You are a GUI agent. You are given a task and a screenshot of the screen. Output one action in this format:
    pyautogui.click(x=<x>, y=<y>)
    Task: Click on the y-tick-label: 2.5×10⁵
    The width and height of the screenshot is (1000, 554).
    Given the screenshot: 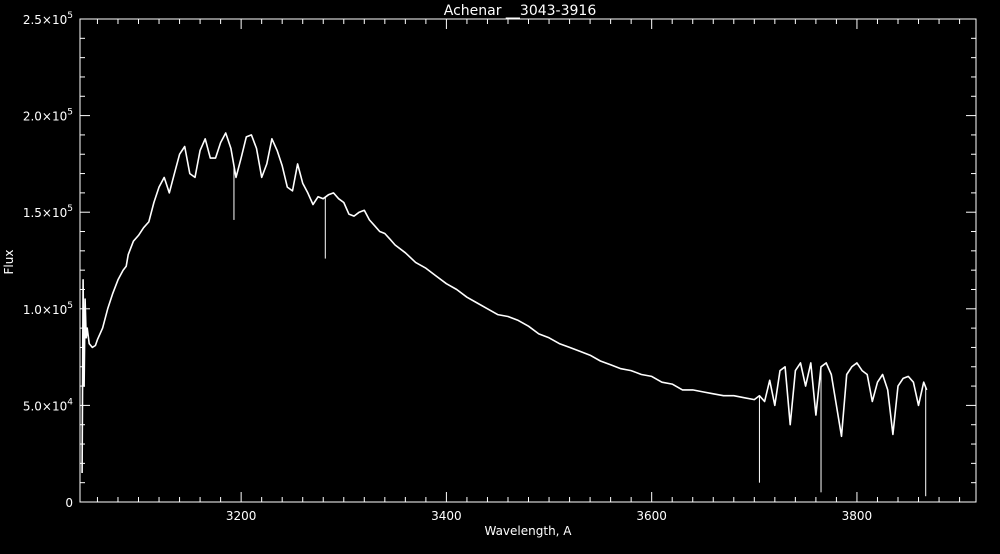 What is the action you would take?
    pyautogui.click(x=48, y=19)
    